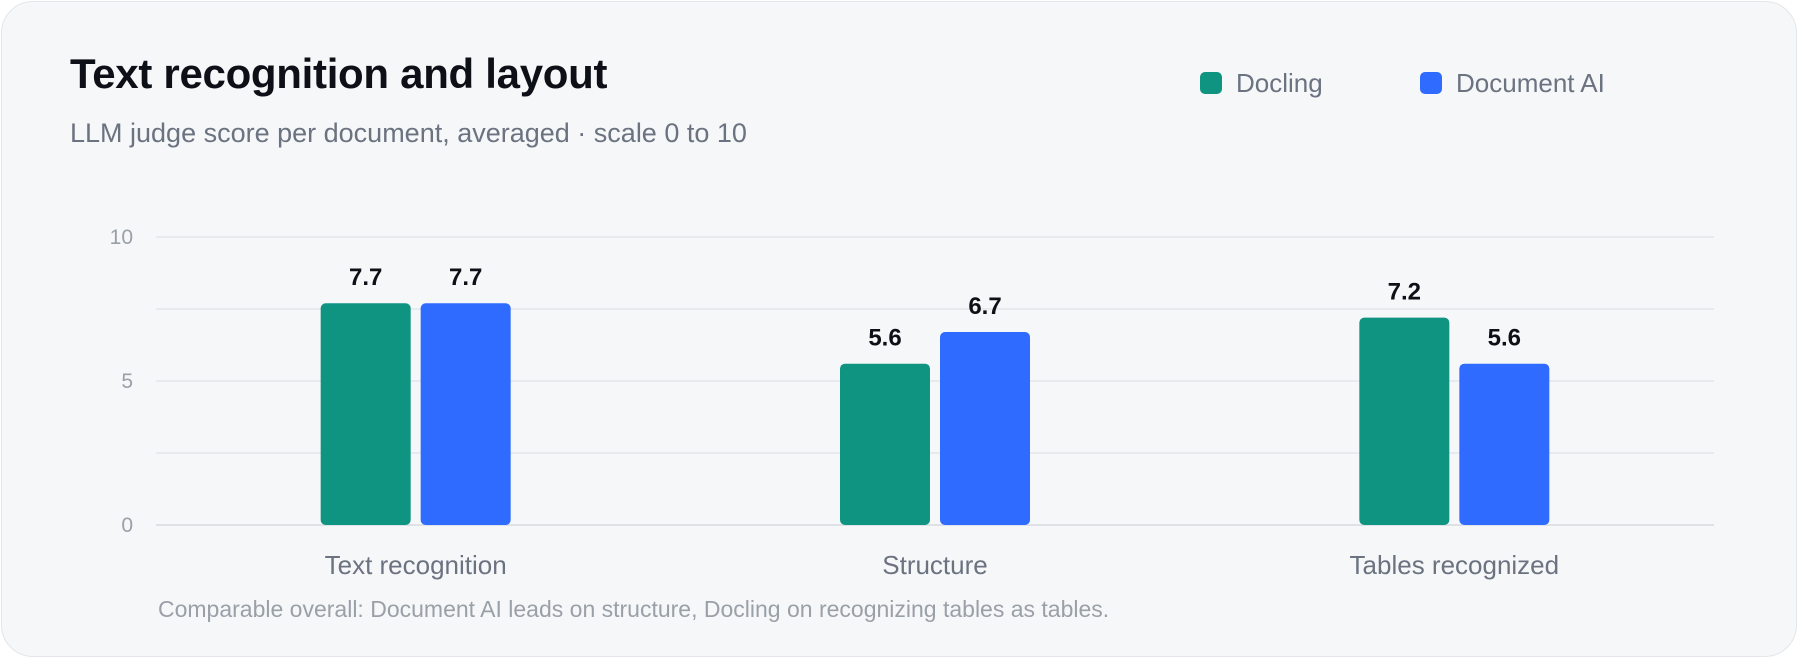 The height and width of the screenshot is (660, 1800). Describe the element at coordinates (1530, 82) in the screenshot. I see `legend-label-document-ai: Document AI` at that location.